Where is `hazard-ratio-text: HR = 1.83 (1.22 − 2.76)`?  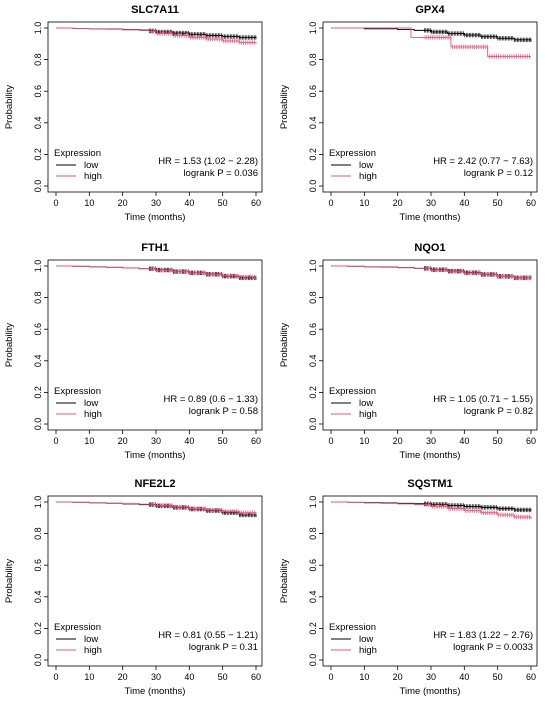
hazard-ratio-text: HR = 1.83 (1.22 − 2.76) is located at coordinates (483, 635).